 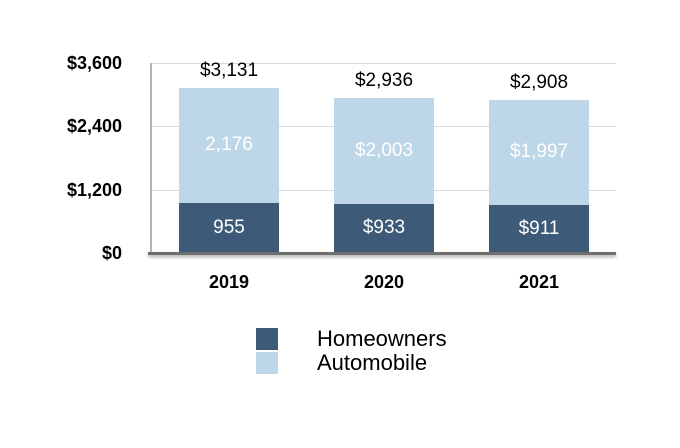 I want to click on y-axis-tick-label: $1,200, so click(x=94, y=190).